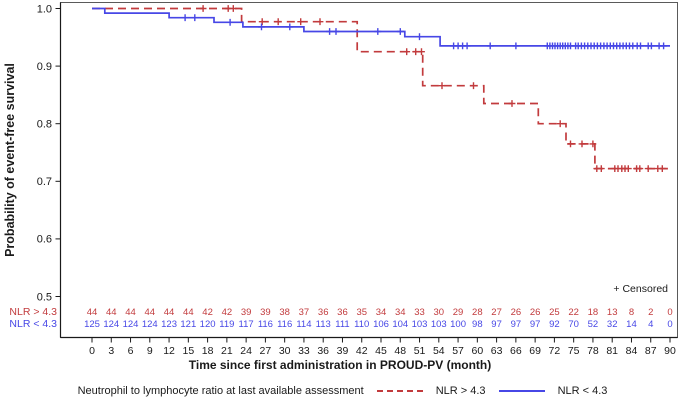 The image size is (685, 404). What do you see at coordinates (343, 351) in the screenshot?
I see `x-tick-label: 39` at bounding box center [343, 351].